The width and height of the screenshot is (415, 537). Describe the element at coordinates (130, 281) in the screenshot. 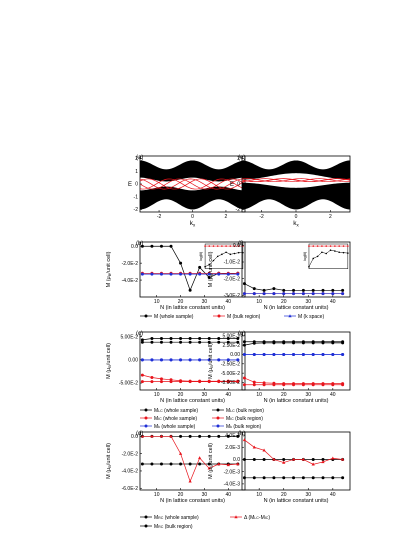

I see `y-tick-label: -4.0E-2` at that location.